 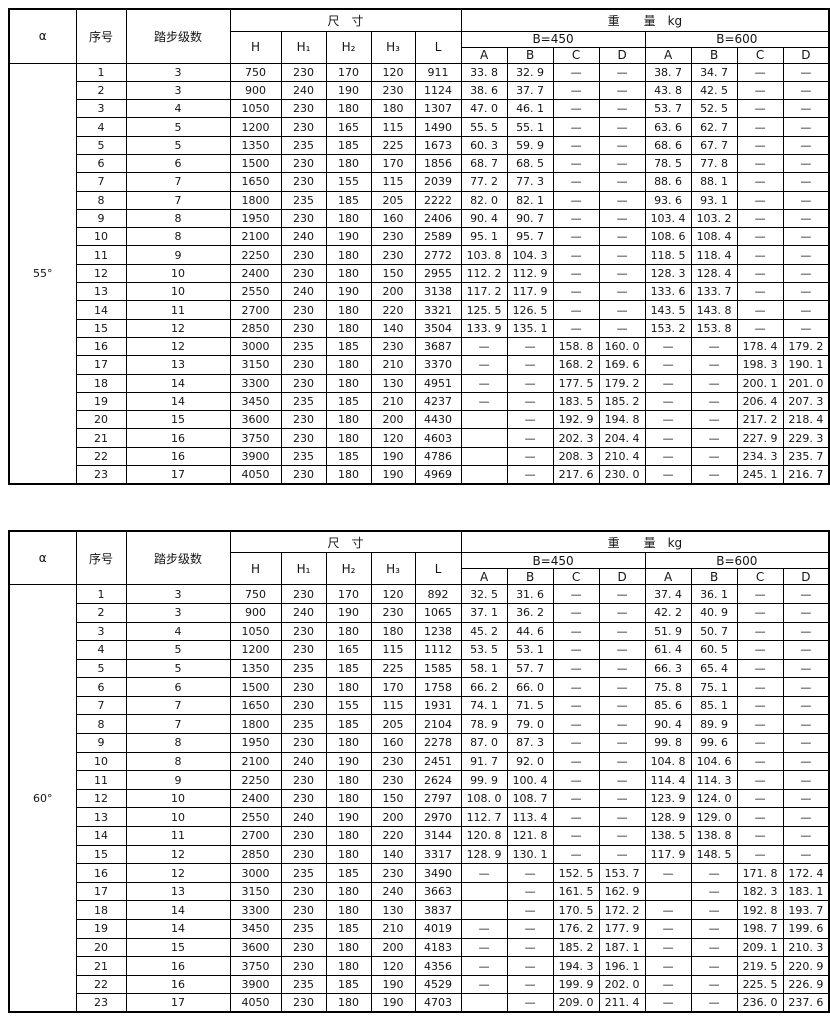 What do you see at coordinates (576, 55) in the screenshot?
I see `col-header-w450-c: C` at bounding box center [576, 55].